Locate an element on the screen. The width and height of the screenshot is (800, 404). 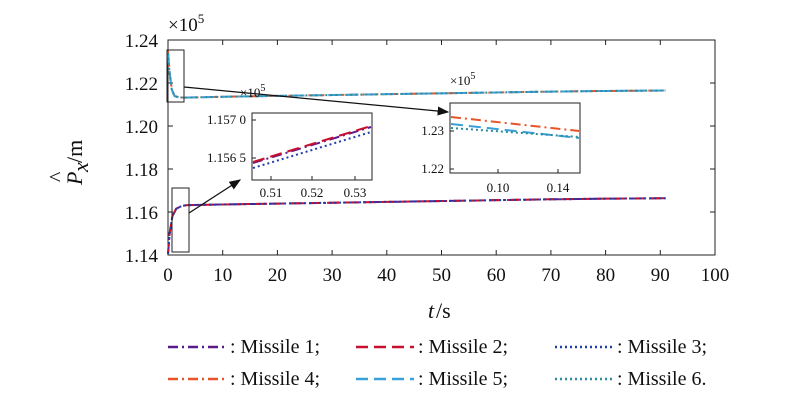
inset-upper-ytick-2: 1.22 is located at coordinates (432, 168).